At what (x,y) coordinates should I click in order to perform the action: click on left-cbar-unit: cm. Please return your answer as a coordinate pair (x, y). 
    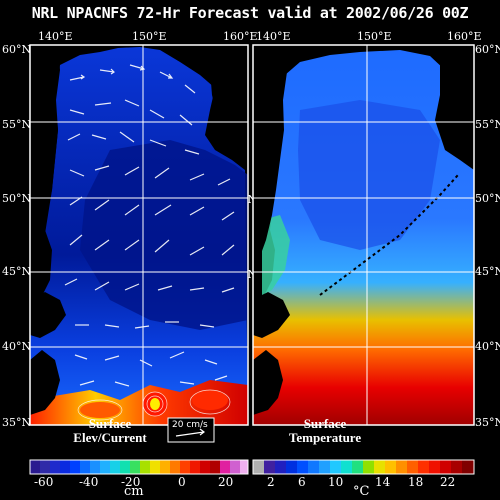
    Looking at the image, I should click on (134, 491).